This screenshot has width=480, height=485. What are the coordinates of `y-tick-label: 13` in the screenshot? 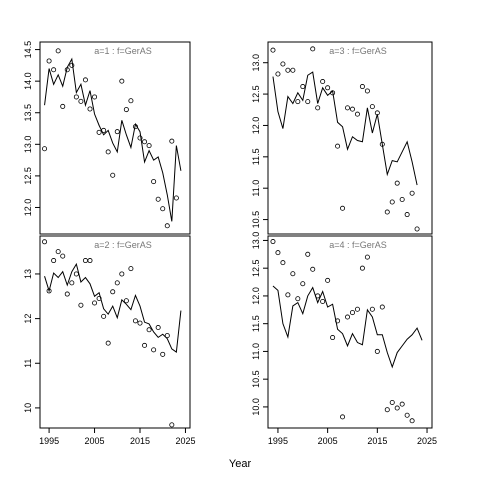 It's located at (28, 274).